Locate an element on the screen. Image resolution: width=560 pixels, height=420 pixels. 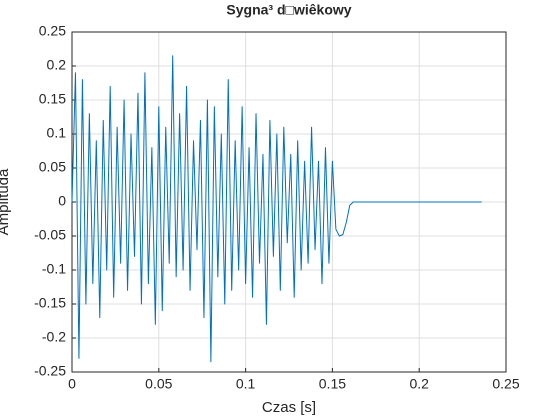
x-tick-label: 0 is located at coordinates (72, 384).